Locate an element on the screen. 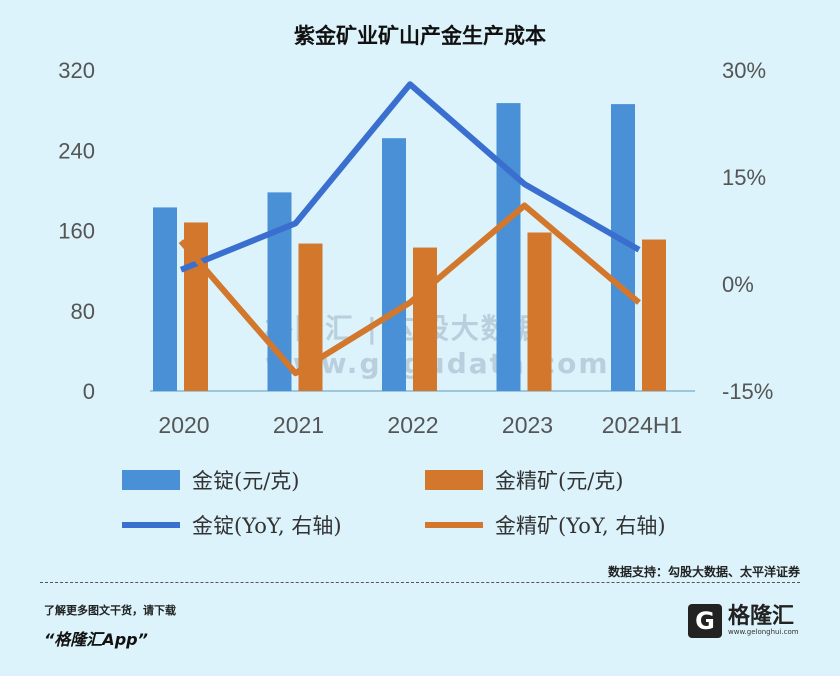 This screenshot has width=840, height=676. right-tick-label: -15% is located at coordinates (747, 391).